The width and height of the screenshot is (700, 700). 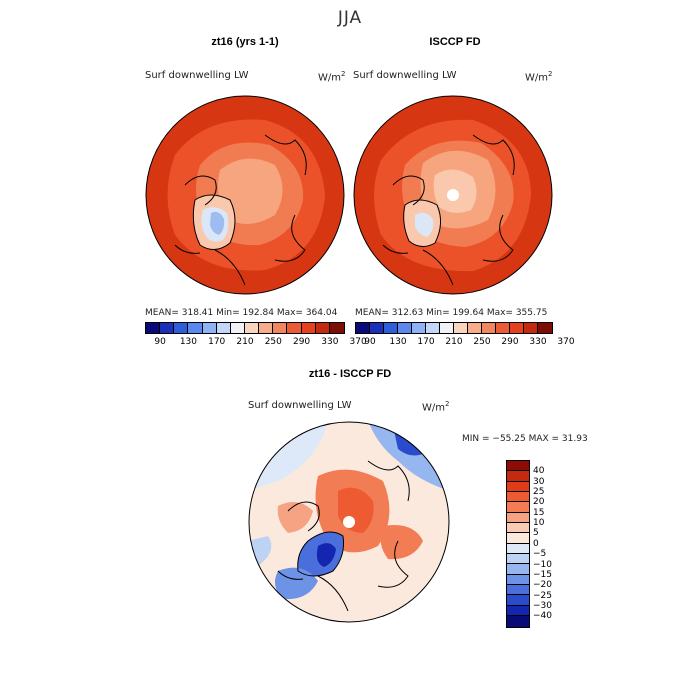 I want to click on panel3-colorbar-ticks: 40 30 25 20 15 10 5 0 −5 −10 −15 −20 −25 −30 −40, so click(x=558, y=543).